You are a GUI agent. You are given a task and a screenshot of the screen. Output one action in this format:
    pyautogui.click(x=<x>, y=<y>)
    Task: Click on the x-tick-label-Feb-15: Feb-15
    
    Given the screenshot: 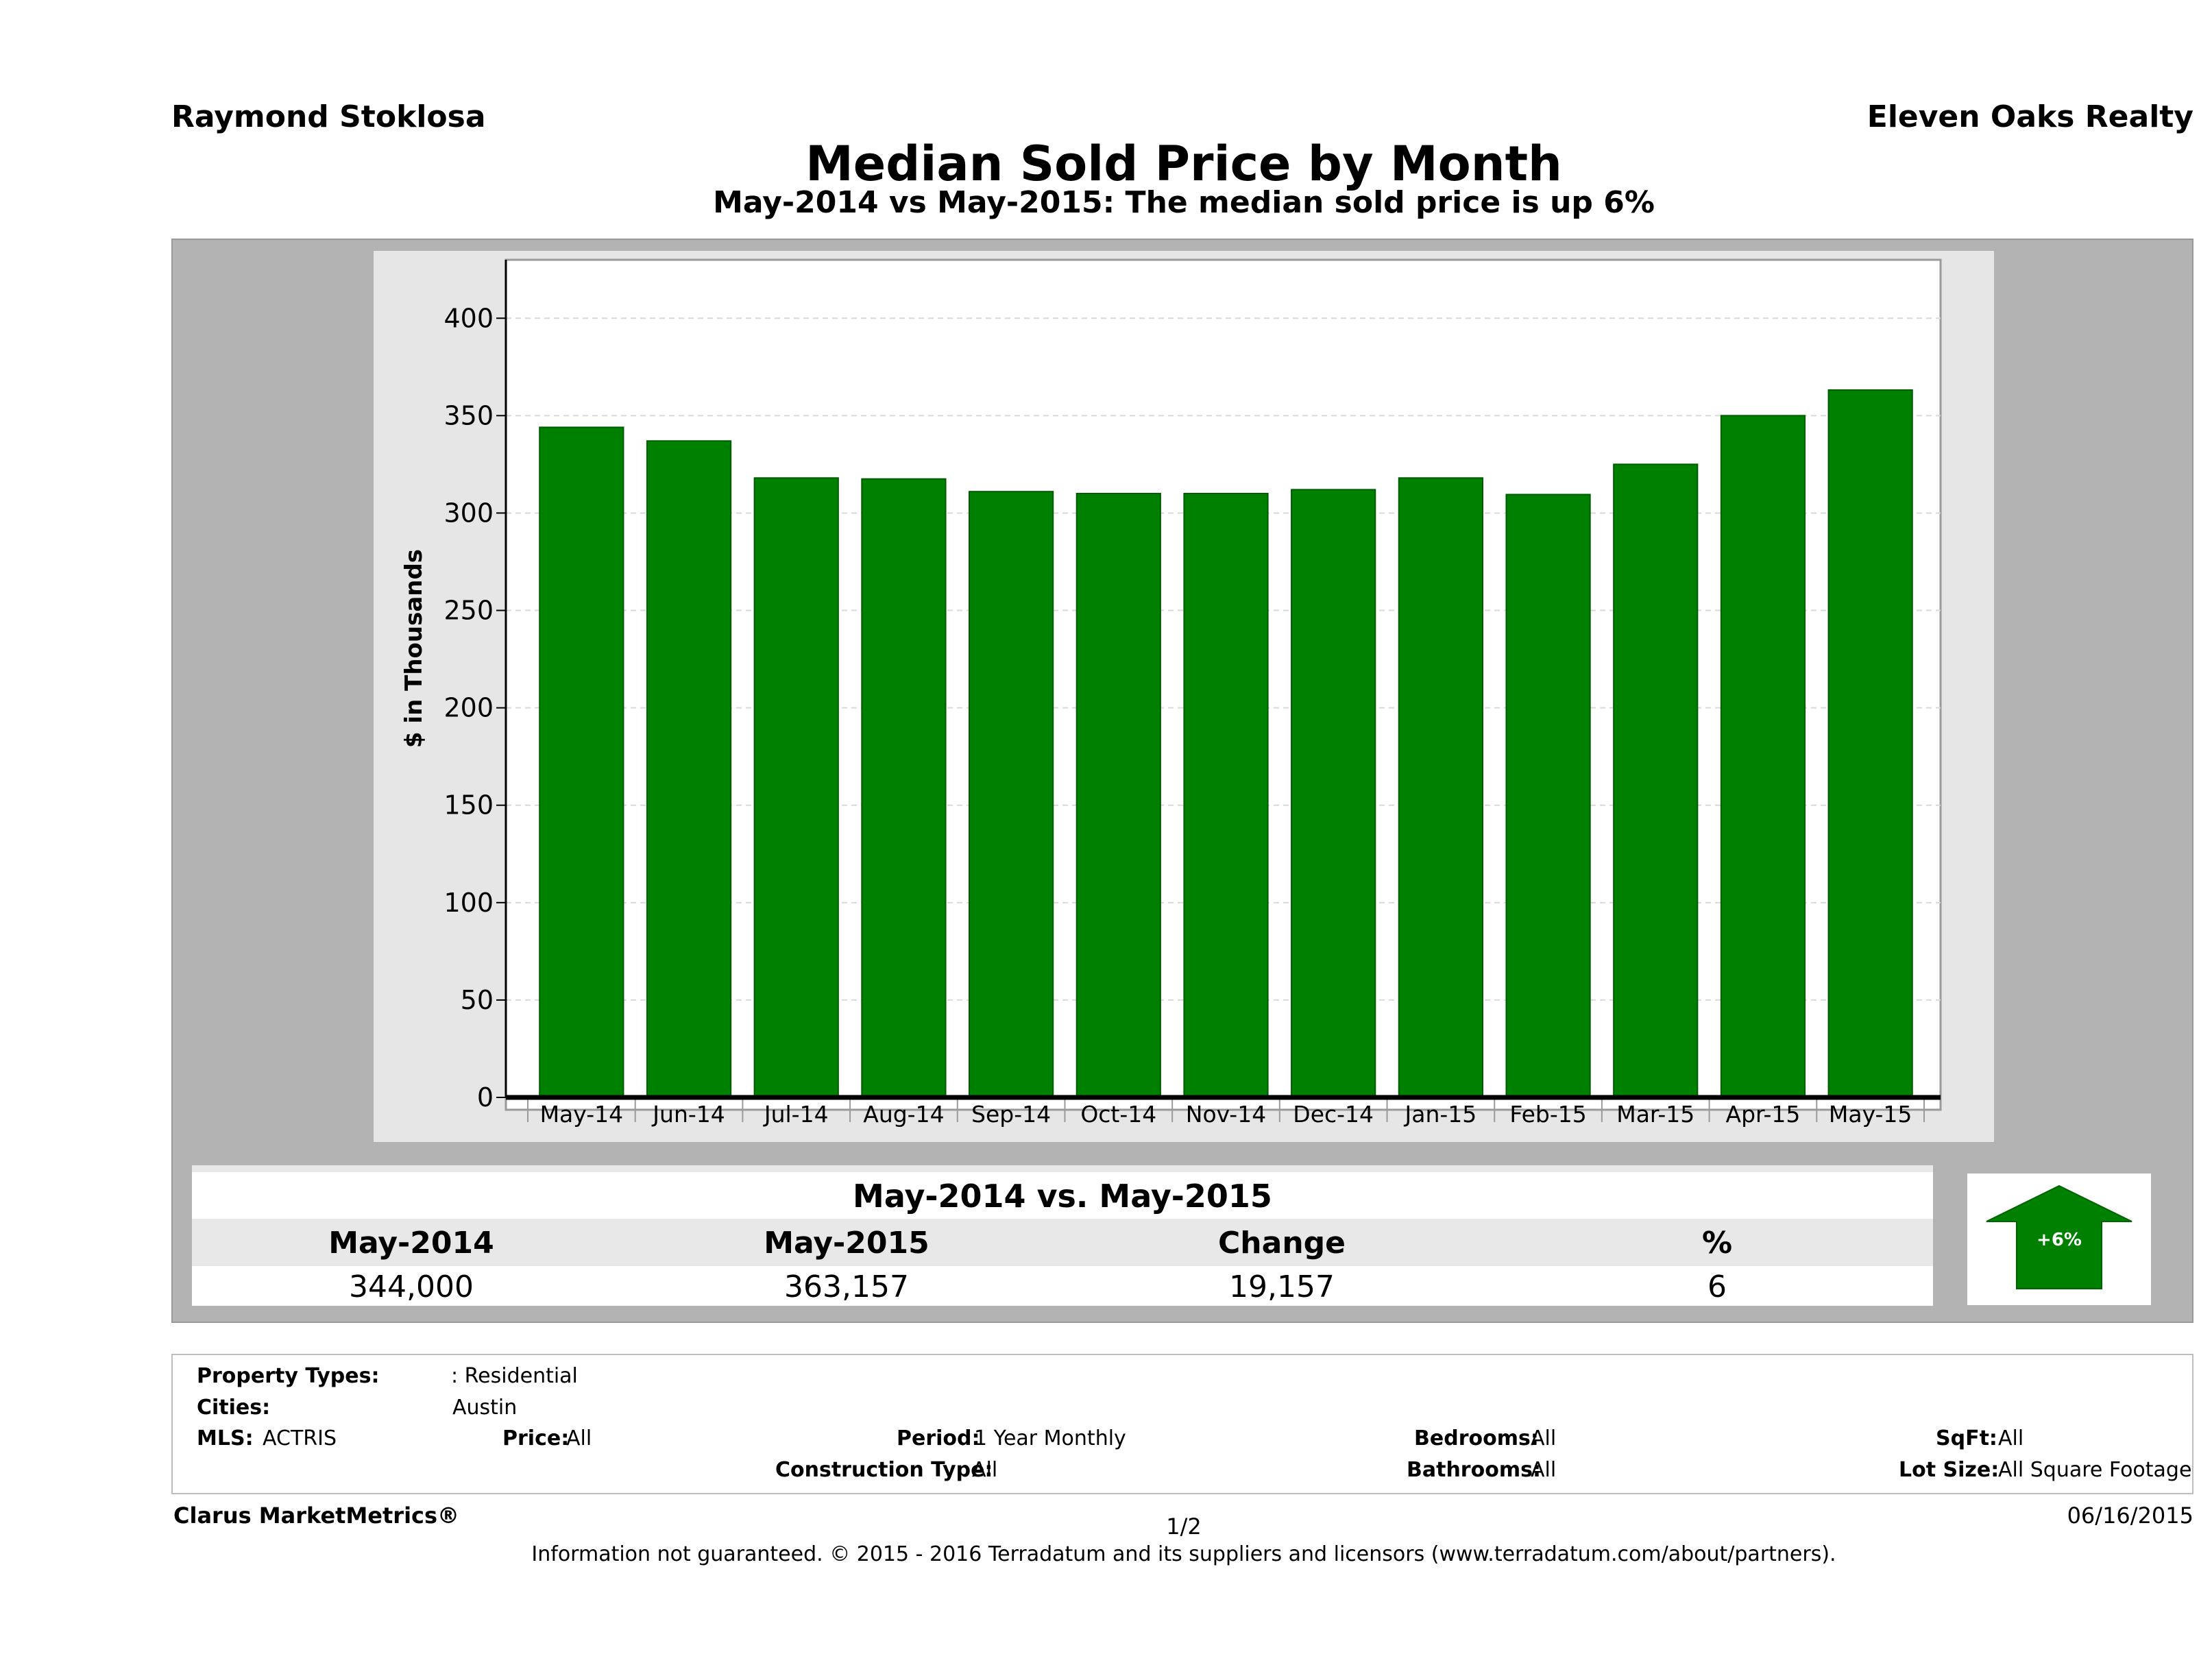 What is the action you would take?
    pyautogui.click(x=1548, y=1114)
    